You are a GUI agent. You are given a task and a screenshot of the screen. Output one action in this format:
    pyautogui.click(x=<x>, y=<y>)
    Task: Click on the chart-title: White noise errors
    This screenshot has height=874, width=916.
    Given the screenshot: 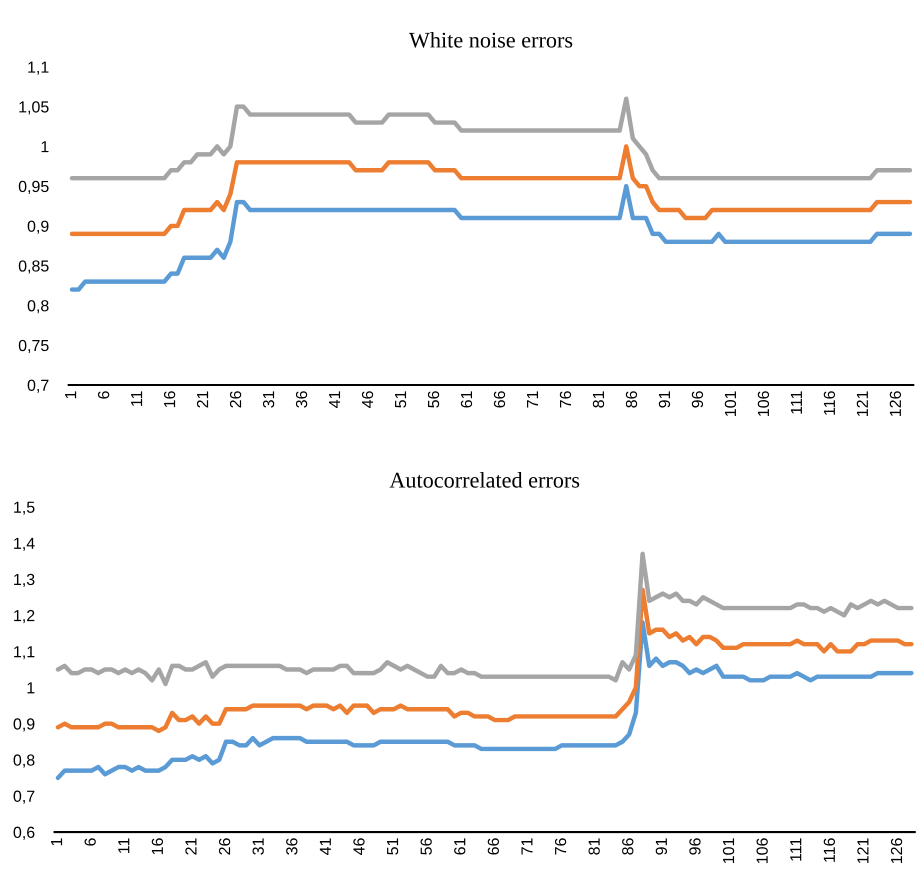 What is the action you would take?
    pyautogui.click(x=490, y=40)
    